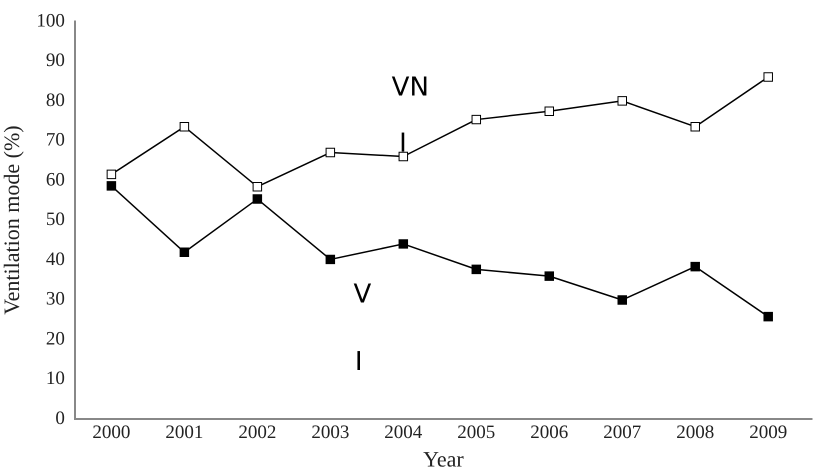 This screenshot has height=474, width=819. What do you see at coordinates (50, 21) in the screenshot?
I see `y-tick-label: 100` at bounding box center [50, 21].